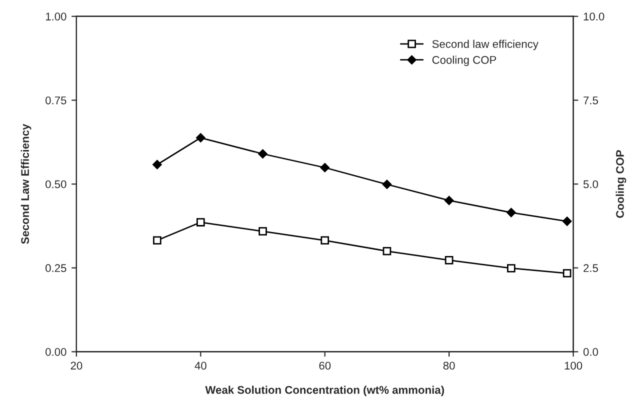 The image size is (637, 409). What do you see at coordinates (485, 45) in the screenshot?
I see `legend-label: Second law efficiency` at bounding box center [485, 45].